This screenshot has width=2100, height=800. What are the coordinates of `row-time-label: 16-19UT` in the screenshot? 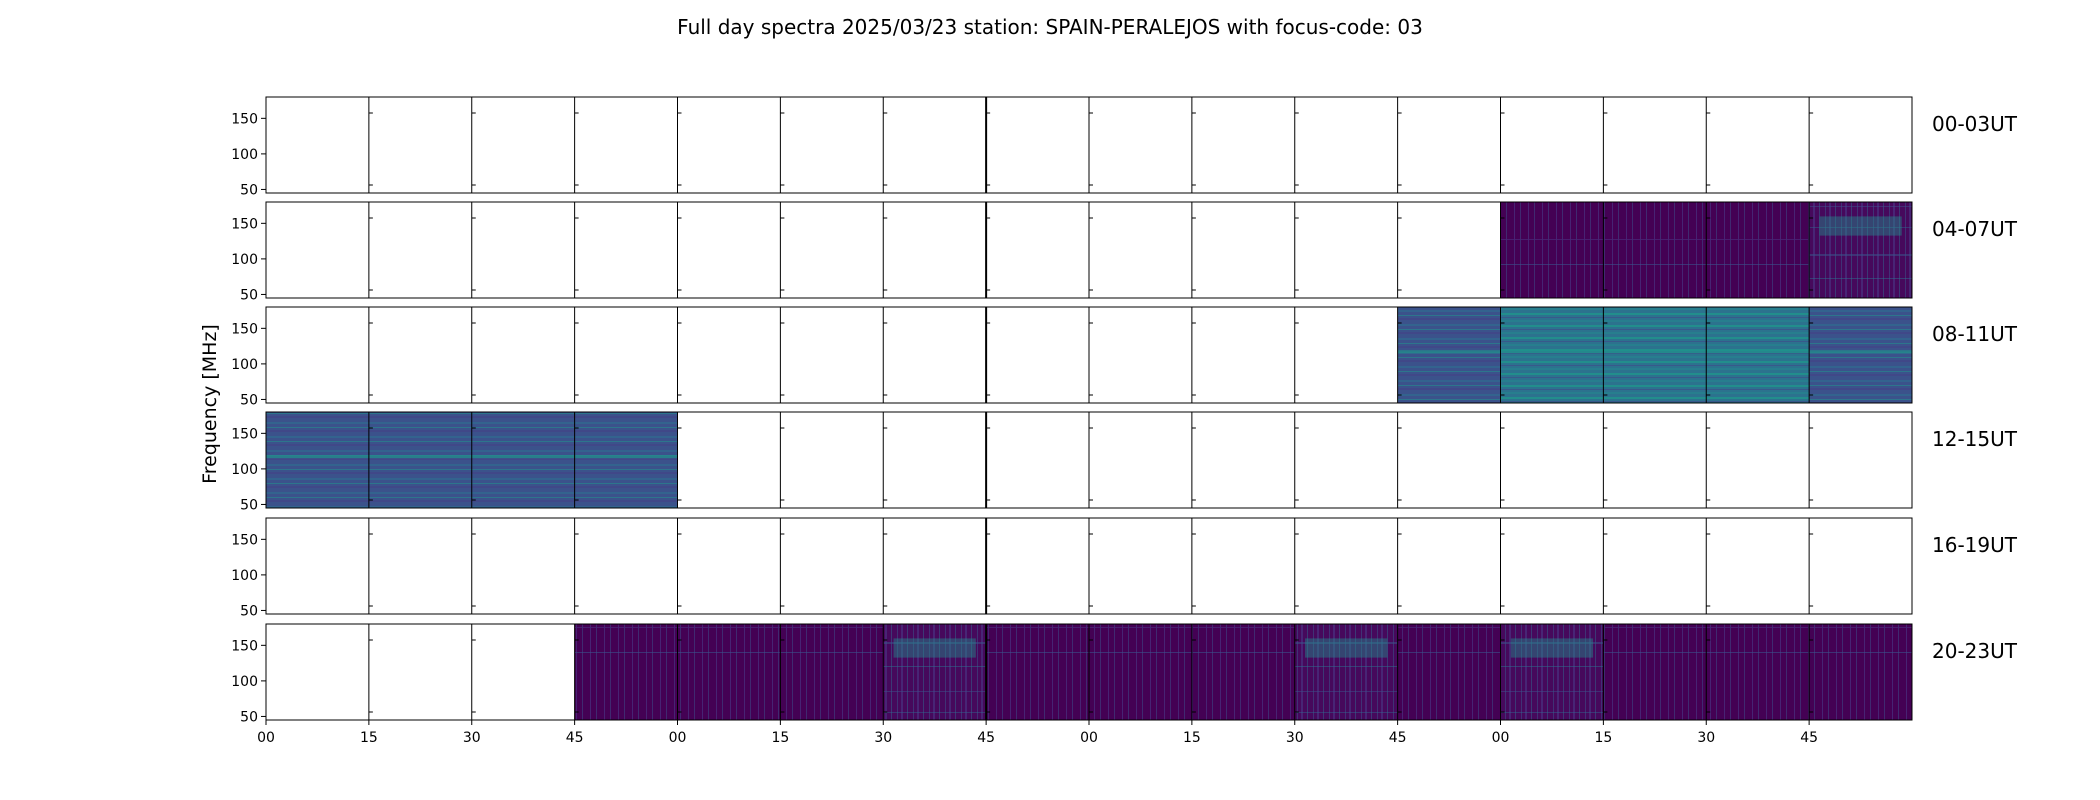 It's located at (1975, 545).